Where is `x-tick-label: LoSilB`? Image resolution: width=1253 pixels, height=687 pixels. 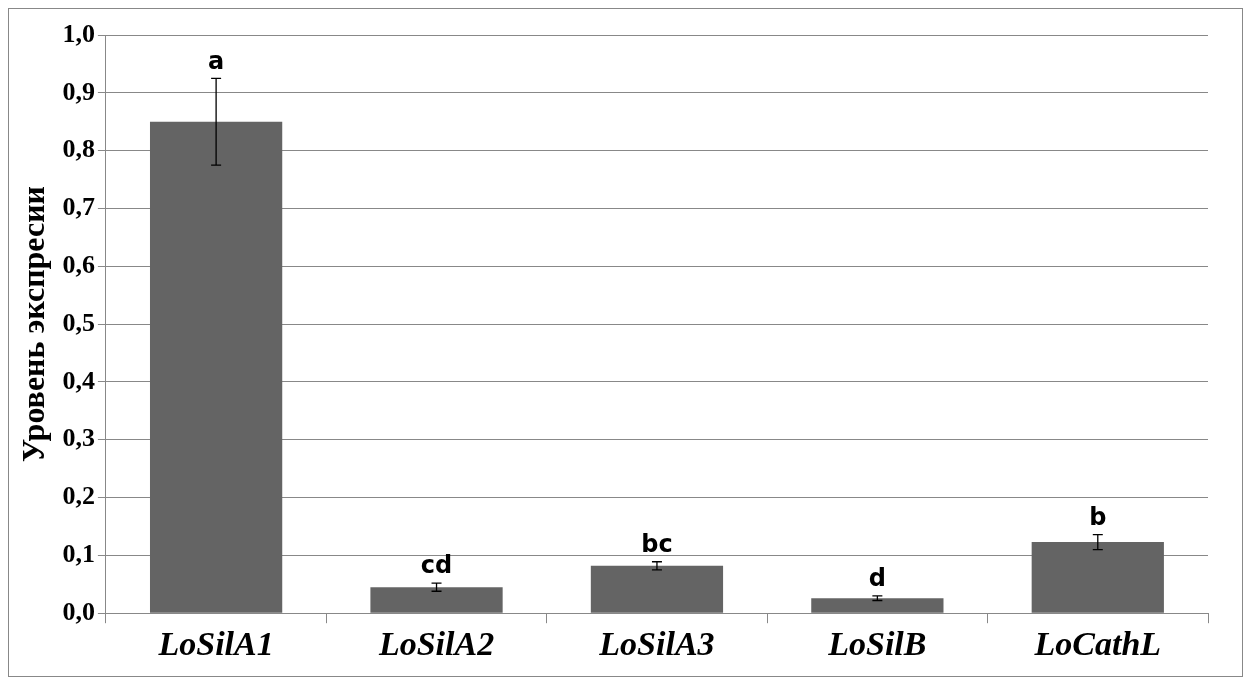 x-tick-label: LoSilB is located at coordinates (877, 644).